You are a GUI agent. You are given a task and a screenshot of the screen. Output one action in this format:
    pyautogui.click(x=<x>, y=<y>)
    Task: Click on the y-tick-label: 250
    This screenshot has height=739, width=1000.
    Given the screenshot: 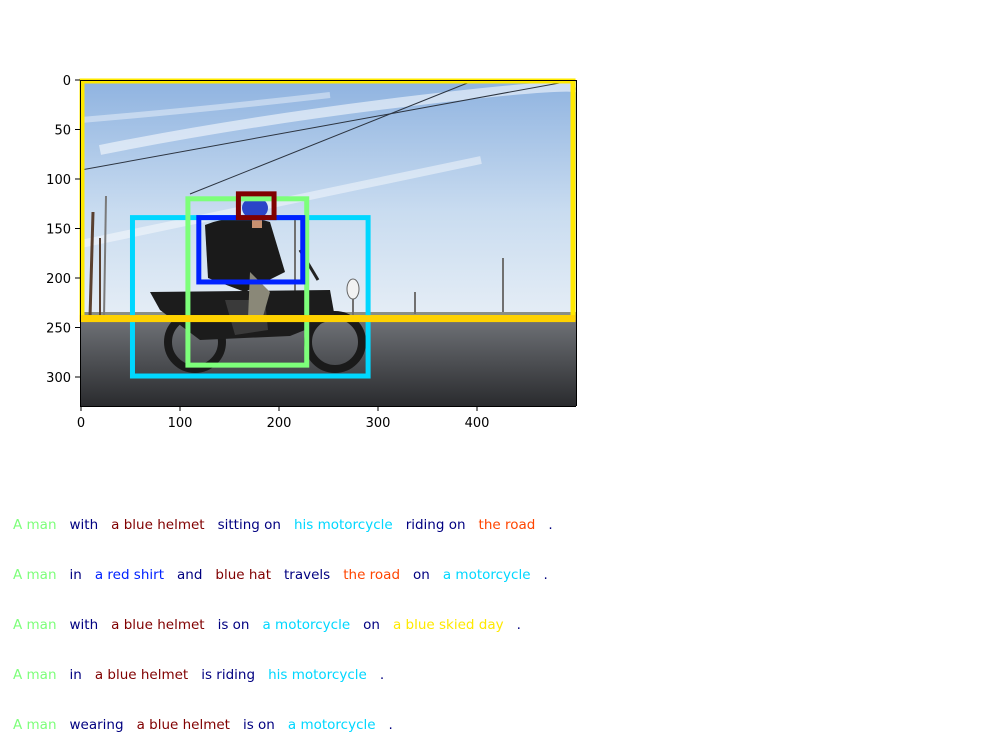 What is the action you would take?
    pyautogui.click(x=58, y=329)
    